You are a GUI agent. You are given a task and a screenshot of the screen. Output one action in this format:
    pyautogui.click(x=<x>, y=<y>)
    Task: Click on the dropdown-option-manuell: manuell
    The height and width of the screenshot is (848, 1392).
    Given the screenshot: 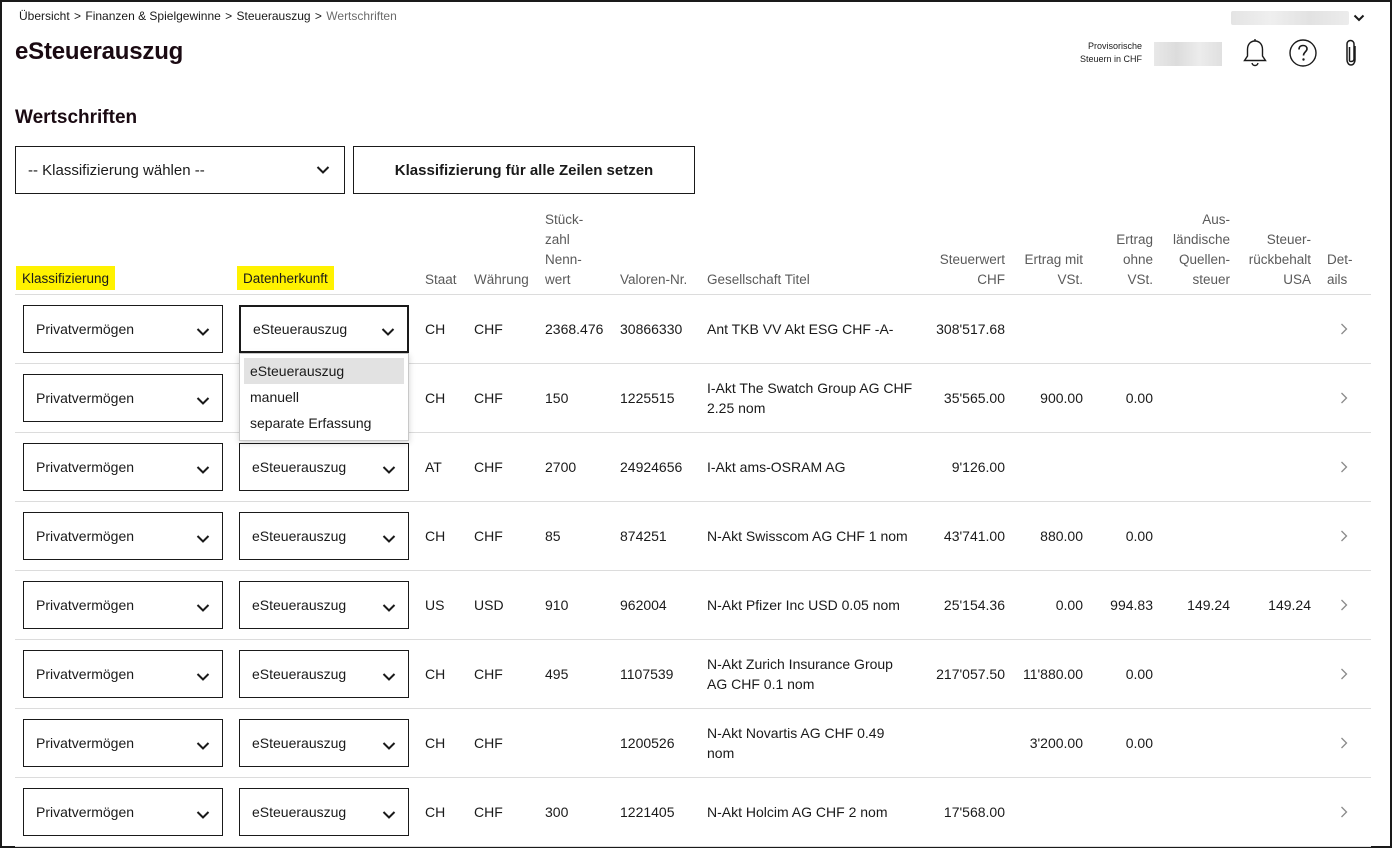 What is the action you would take?
    pyautogui.click(x=275, y=397)
    